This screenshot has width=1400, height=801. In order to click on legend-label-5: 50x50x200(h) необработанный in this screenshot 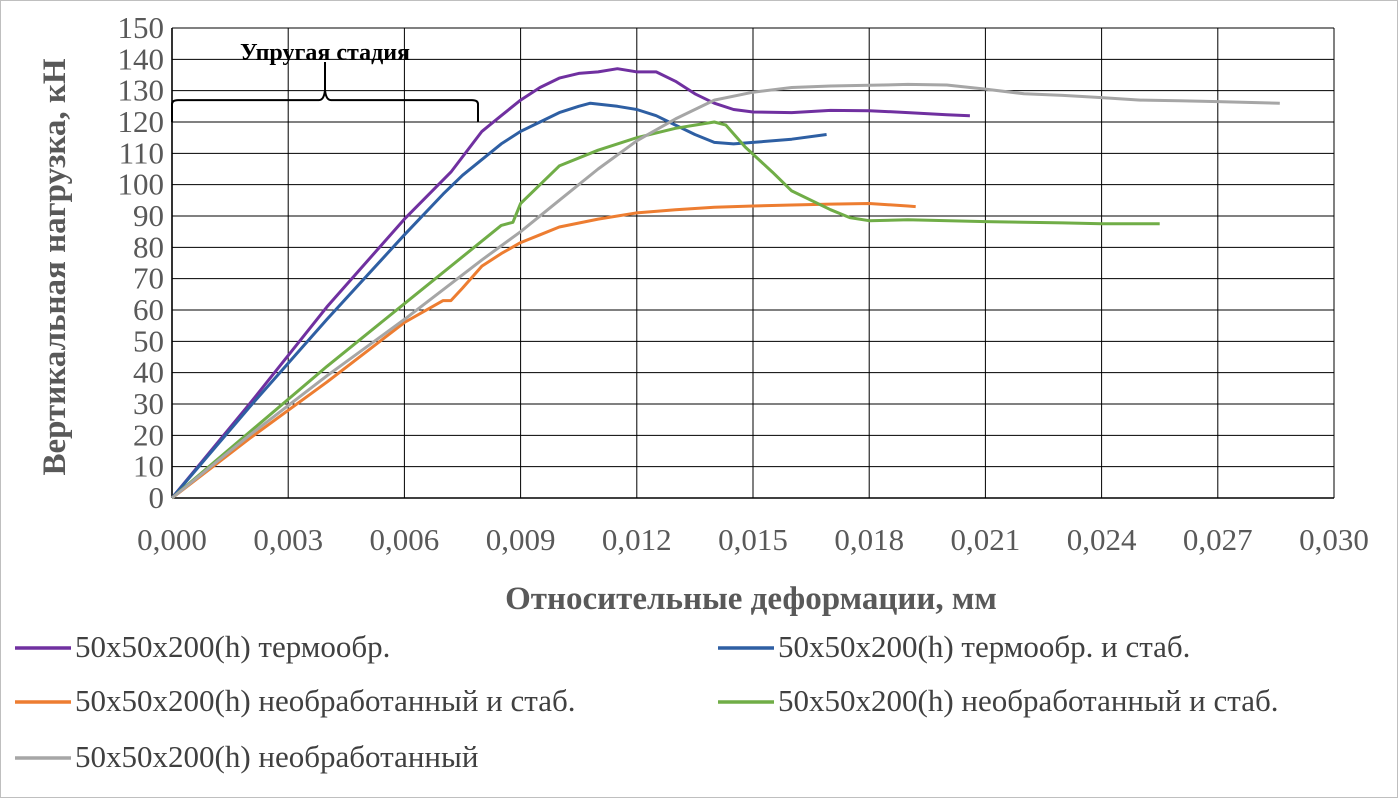, I will do `click(276, 756)`.